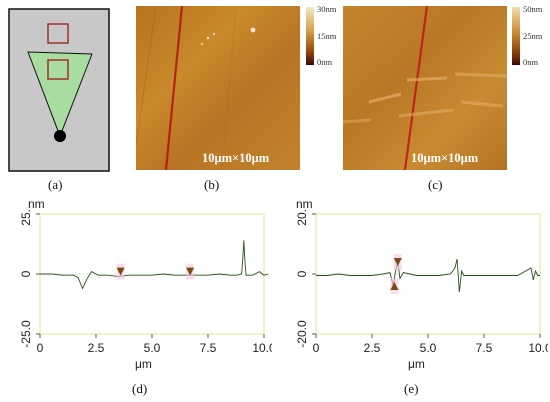  What do you see at coordinates (416, 364) in the screenshot?
I see `x-unit-e: μm` at bounding box center [416, 364].